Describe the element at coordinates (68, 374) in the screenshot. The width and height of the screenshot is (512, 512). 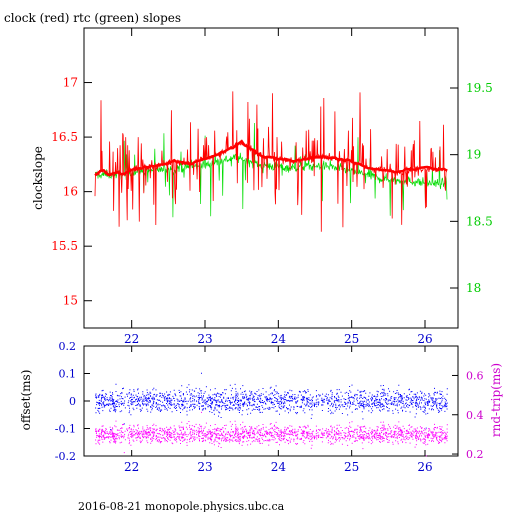
I see `bottom-ytick-label: 0.1` at that location.